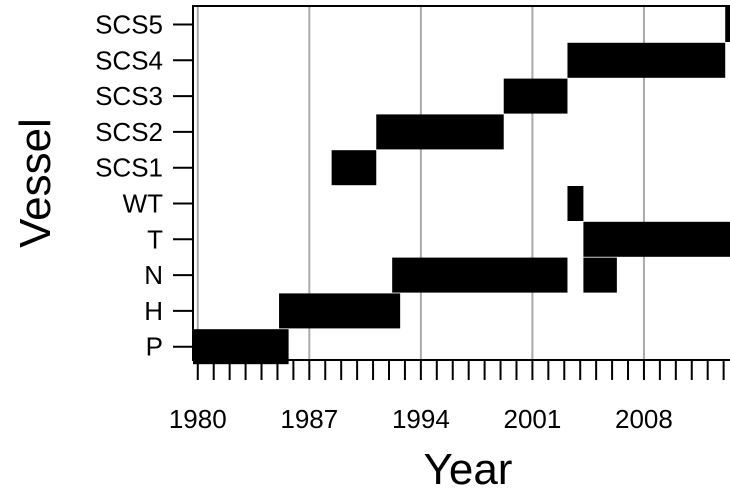 This screenshot has height=493, width=730. Describe the element at coordinates (421, 419) in the screenshot. I see `x-tick-label-1994: 1994` at that location.